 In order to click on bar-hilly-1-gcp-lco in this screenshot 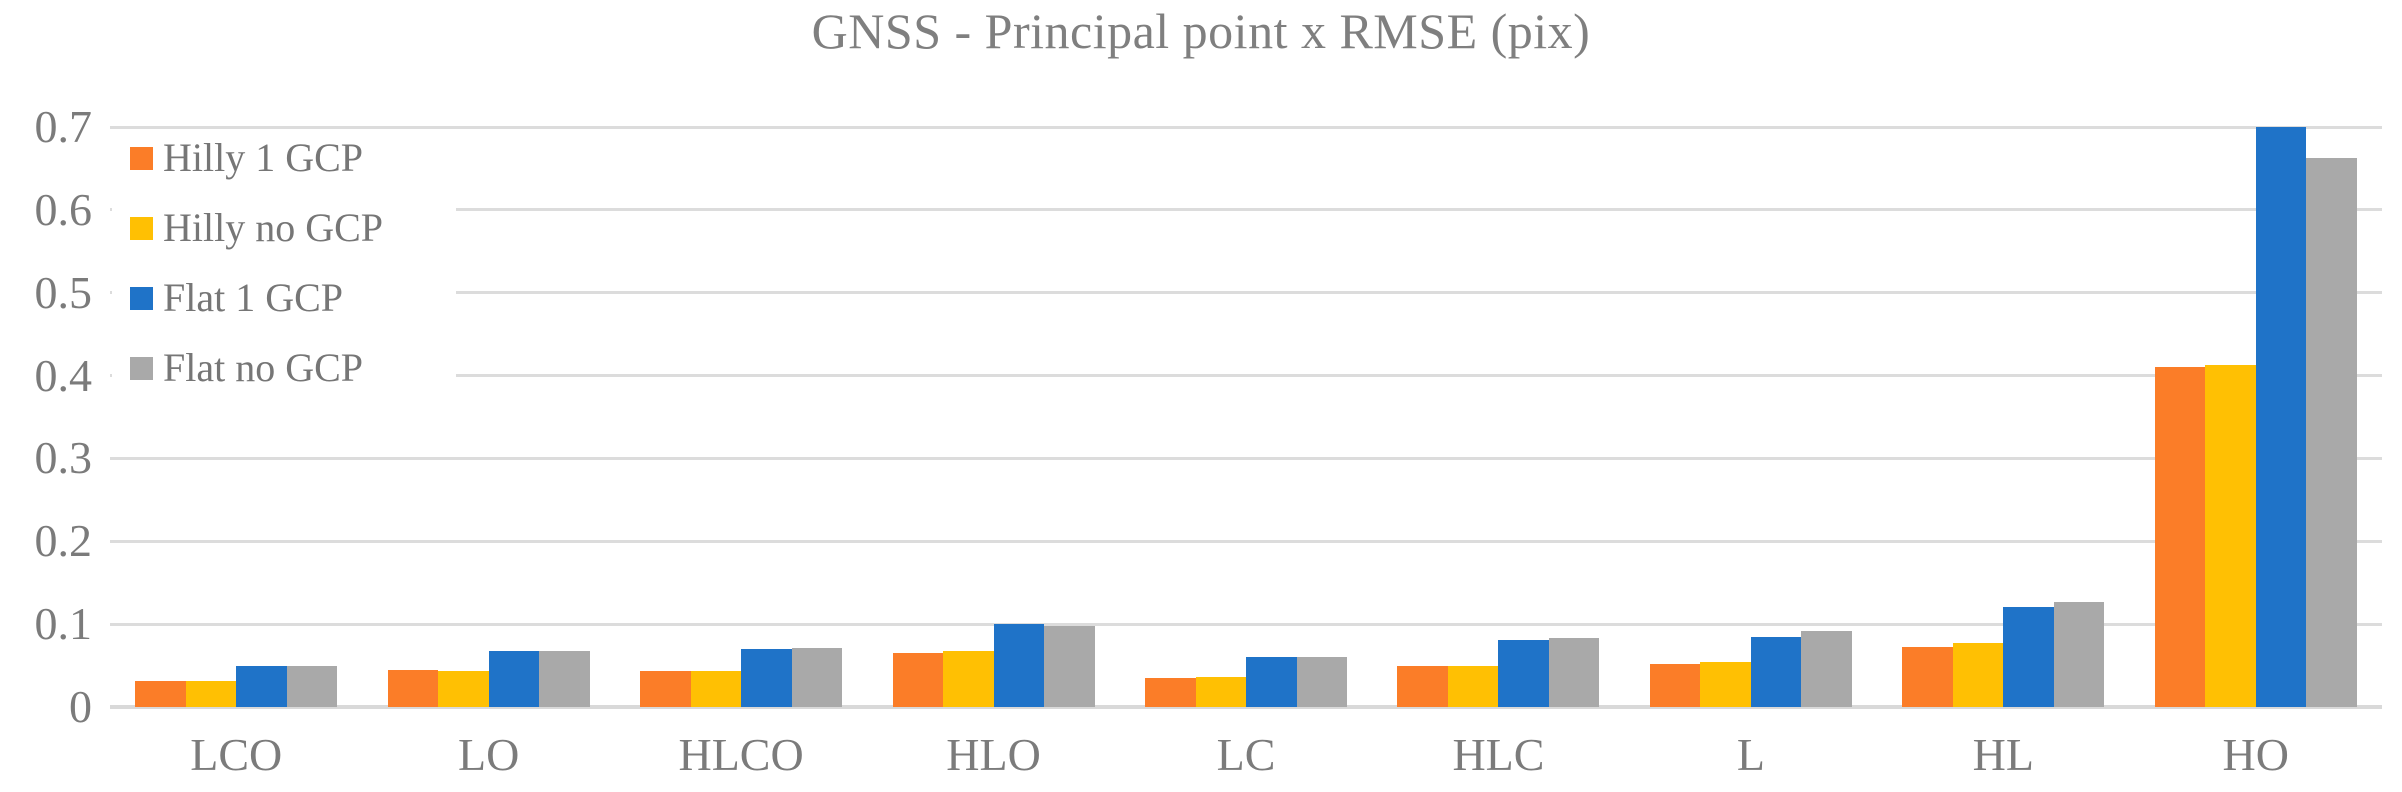, I will do `click(160, 694)`.